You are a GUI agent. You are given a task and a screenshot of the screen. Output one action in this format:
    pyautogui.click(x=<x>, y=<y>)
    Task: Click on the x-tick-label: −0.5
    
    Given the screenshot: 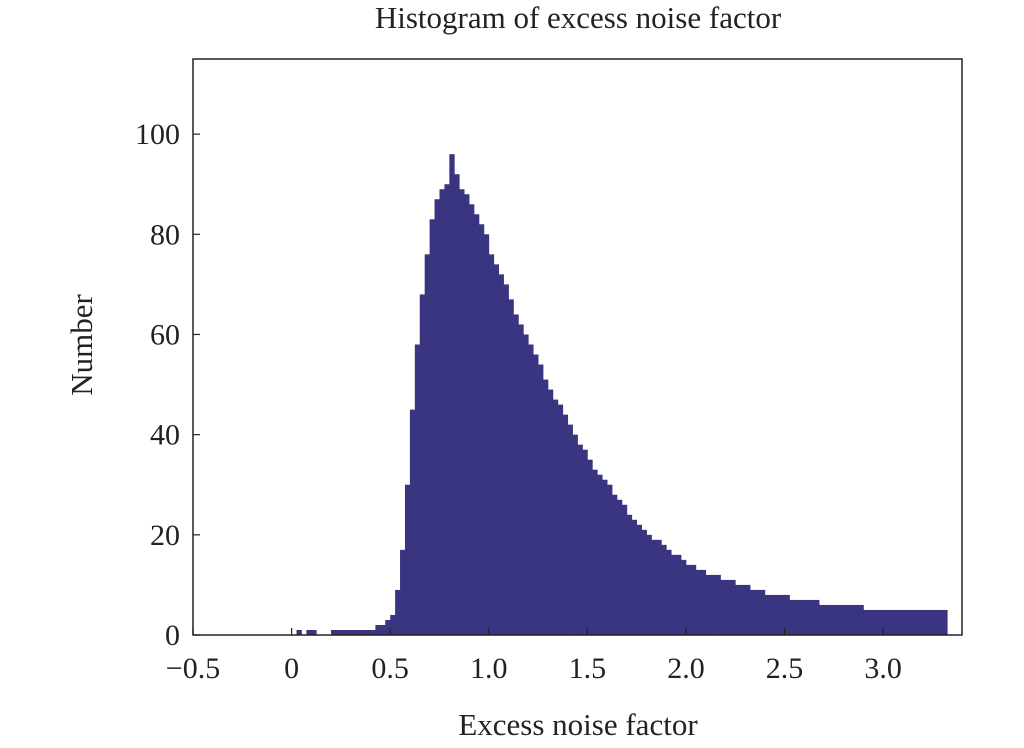 What is the action you would take?
    pyautogui.click(x=193, y=668)
    